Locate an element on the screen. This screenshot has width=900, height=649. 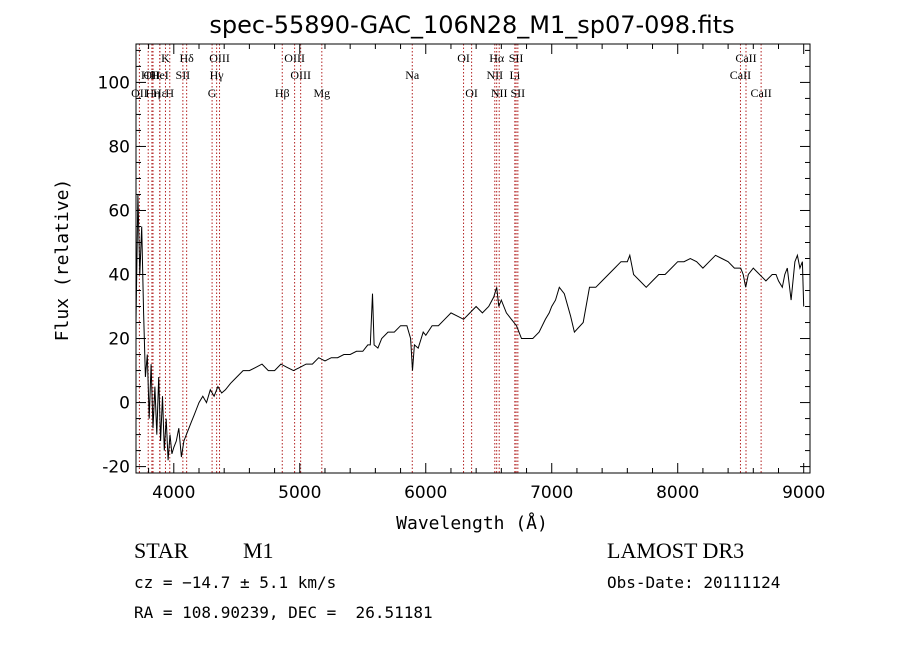
line-label: Hη is located at coordinates (153, 93).